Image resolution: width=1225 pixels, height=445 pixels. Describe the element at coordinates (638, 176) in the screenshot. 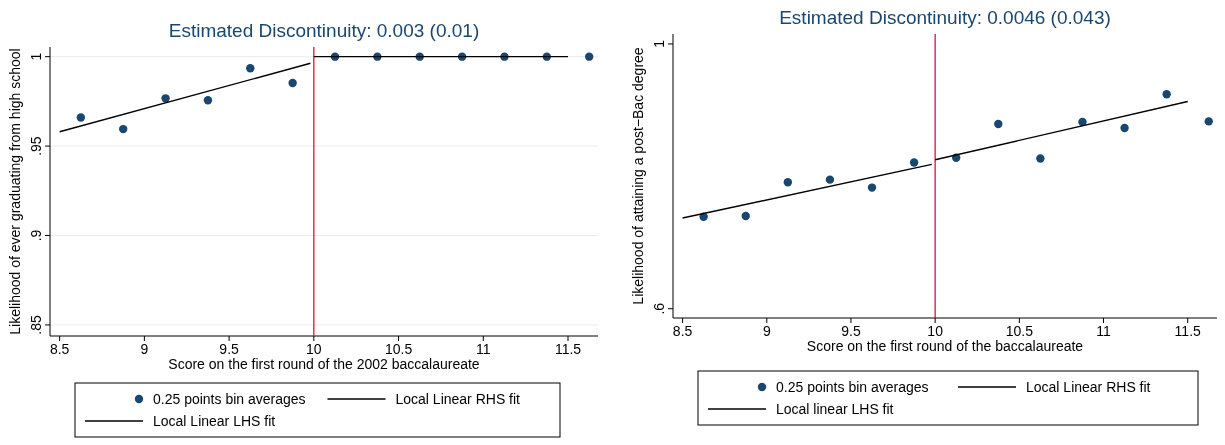

I see `y-axis-title: Likelihood of attaining a post−Bac degree` at that location.